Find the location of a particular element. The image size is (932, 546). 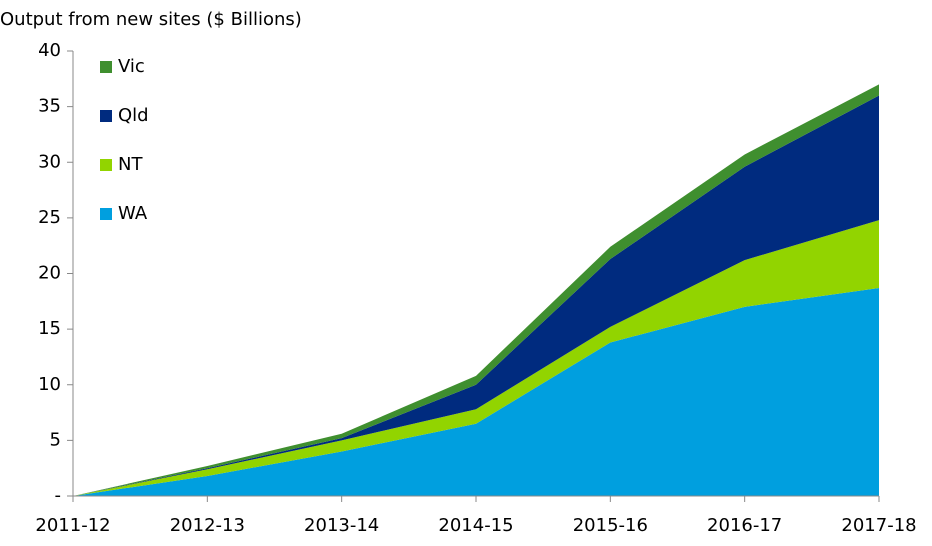

y-tick-label: 35 is located at coordinates (49, 106).